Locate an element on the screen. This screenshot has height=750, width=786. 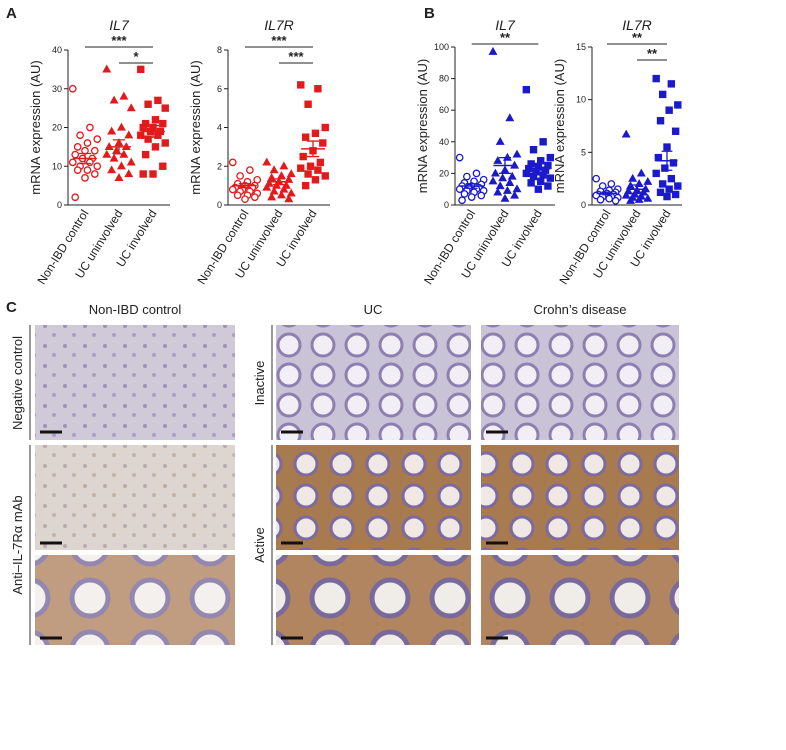
panel-letter: A is located at coordinates (11, 13).